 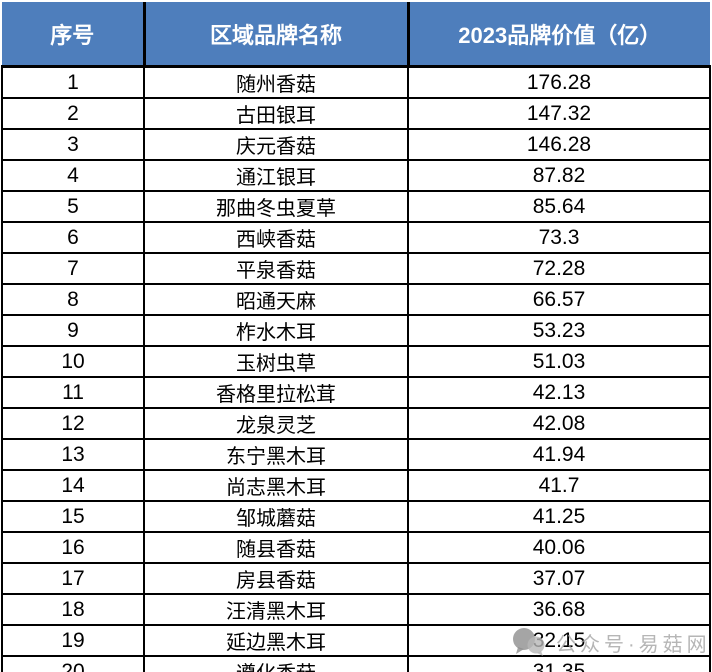 What do you see at coordinates (73, 423) in the screenshot?
I see `rank-cell: 12` at bounding box center [73, 423].